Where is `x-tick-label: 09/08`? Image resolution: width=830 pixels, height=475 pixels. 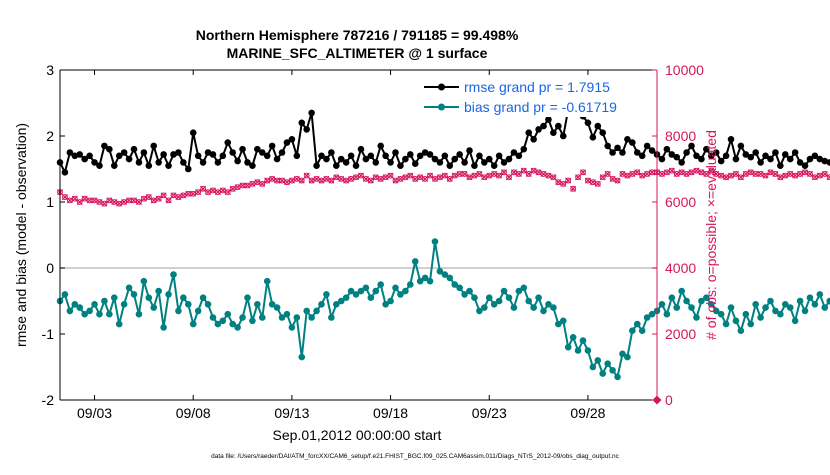 x-tick-label: 09/08 is located at coordinates (193, 413).